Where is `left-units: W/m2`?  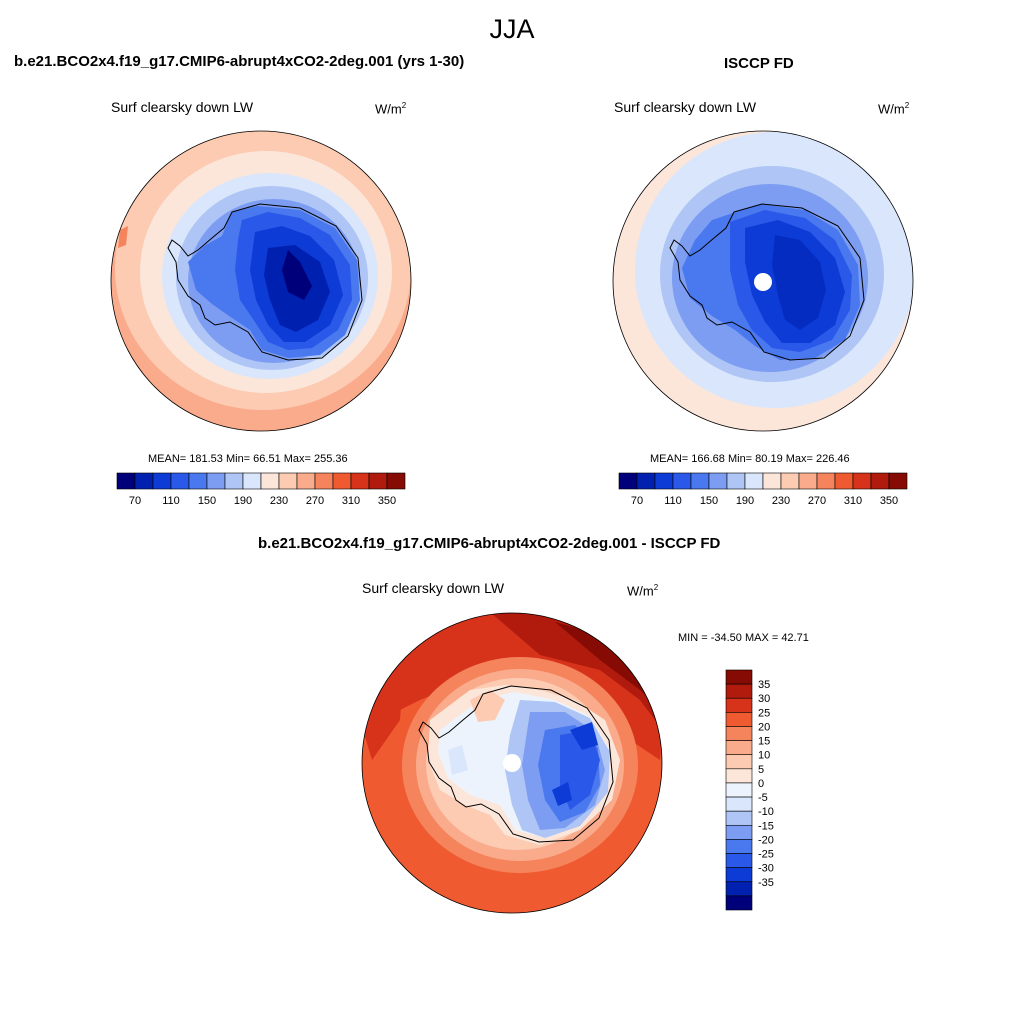 left-units: W/m2 is located at coordinates (391, 109).